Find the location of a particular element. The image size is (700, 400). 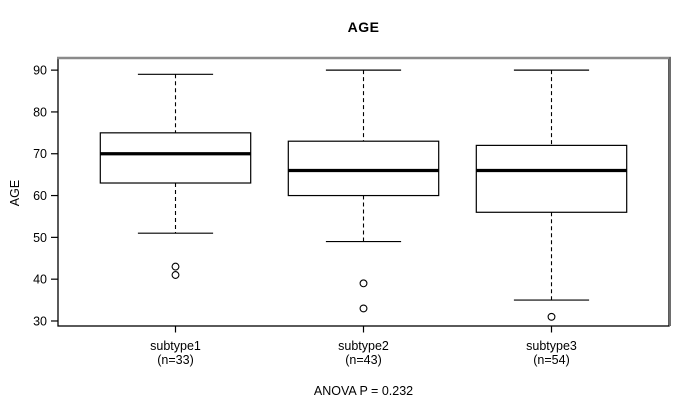

y-tick-label: 90 is located at coordinates (40, 71).